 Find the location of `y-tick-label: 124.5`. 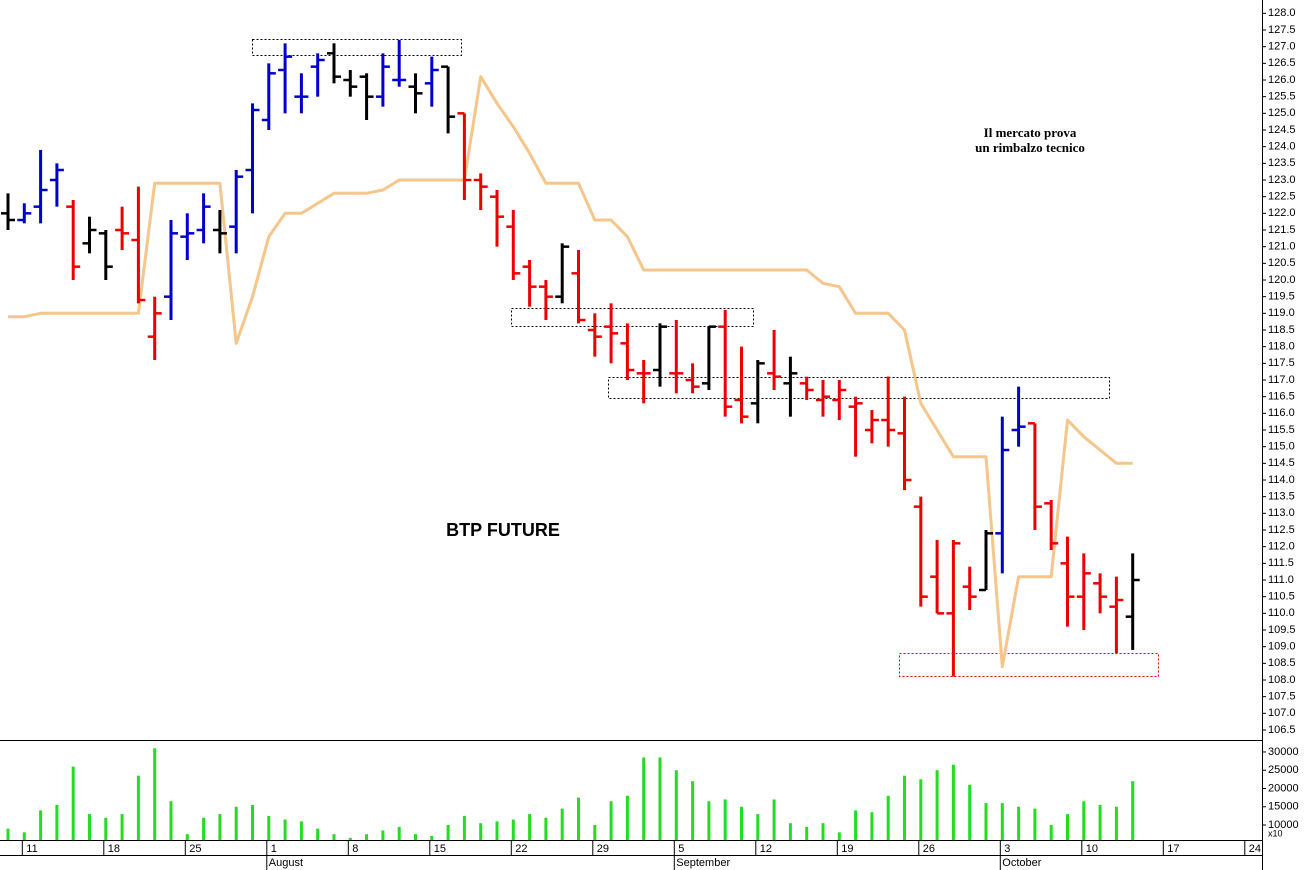

y-tick-label: 124.5 is located at coordinates (1282, 130).